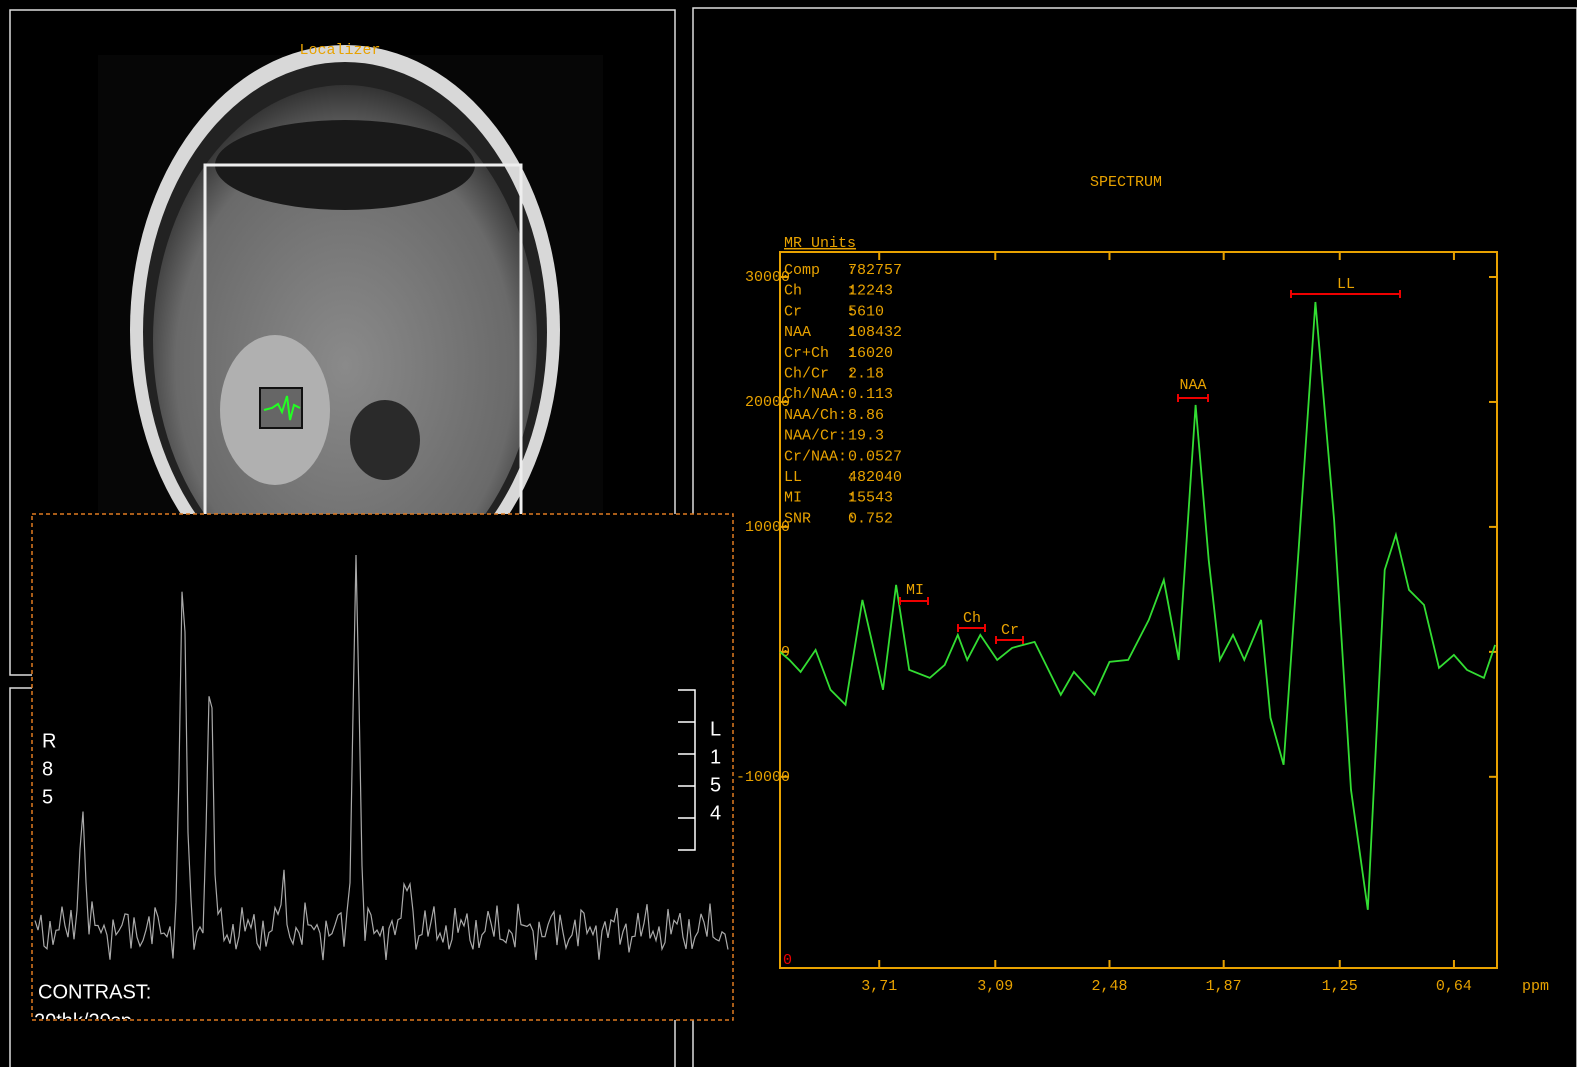 This screenshot has height=1067, width=1577. Describe the element at coordinates (787, 960) in the screenshot. I see `corner-label: 0` at that location.